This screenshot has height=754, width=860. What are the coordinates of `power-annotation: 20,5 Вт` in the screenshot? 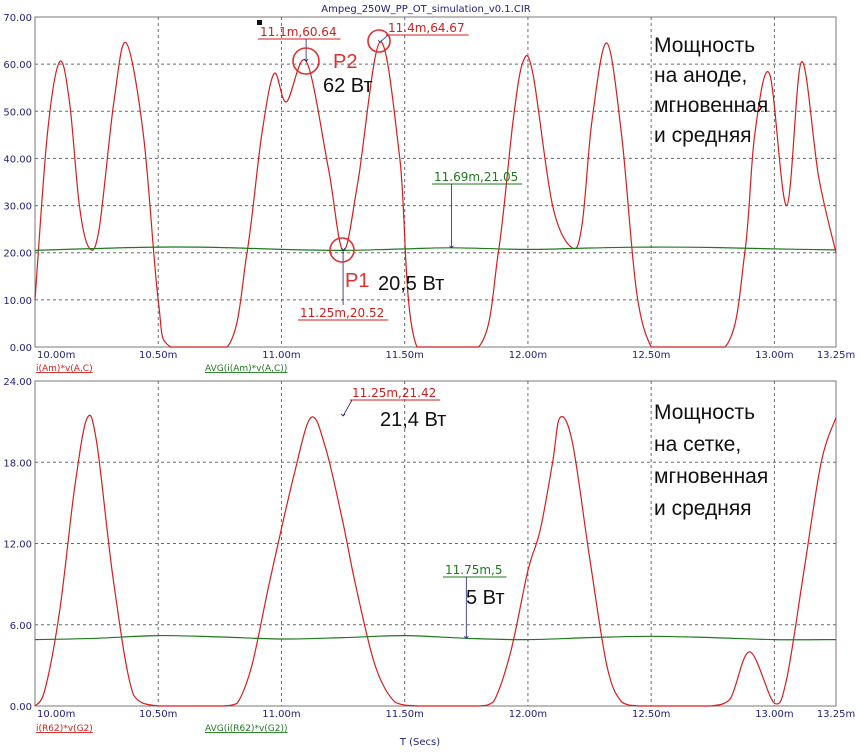 It's located at (411, 284).